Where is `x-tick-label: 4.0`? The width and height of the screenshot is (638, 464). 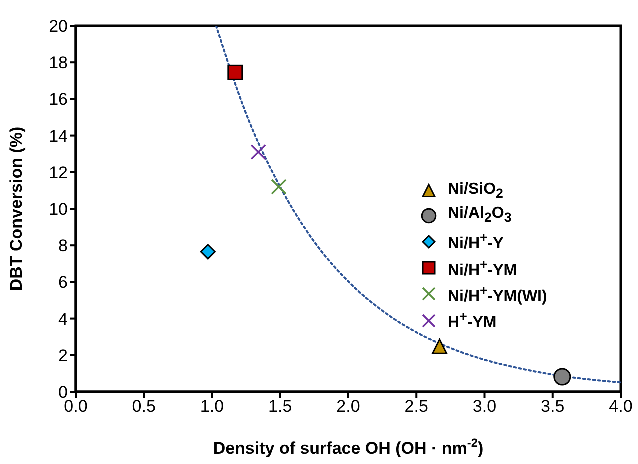
x-tick-label: 4.0 is located at coordinates (621, 406).